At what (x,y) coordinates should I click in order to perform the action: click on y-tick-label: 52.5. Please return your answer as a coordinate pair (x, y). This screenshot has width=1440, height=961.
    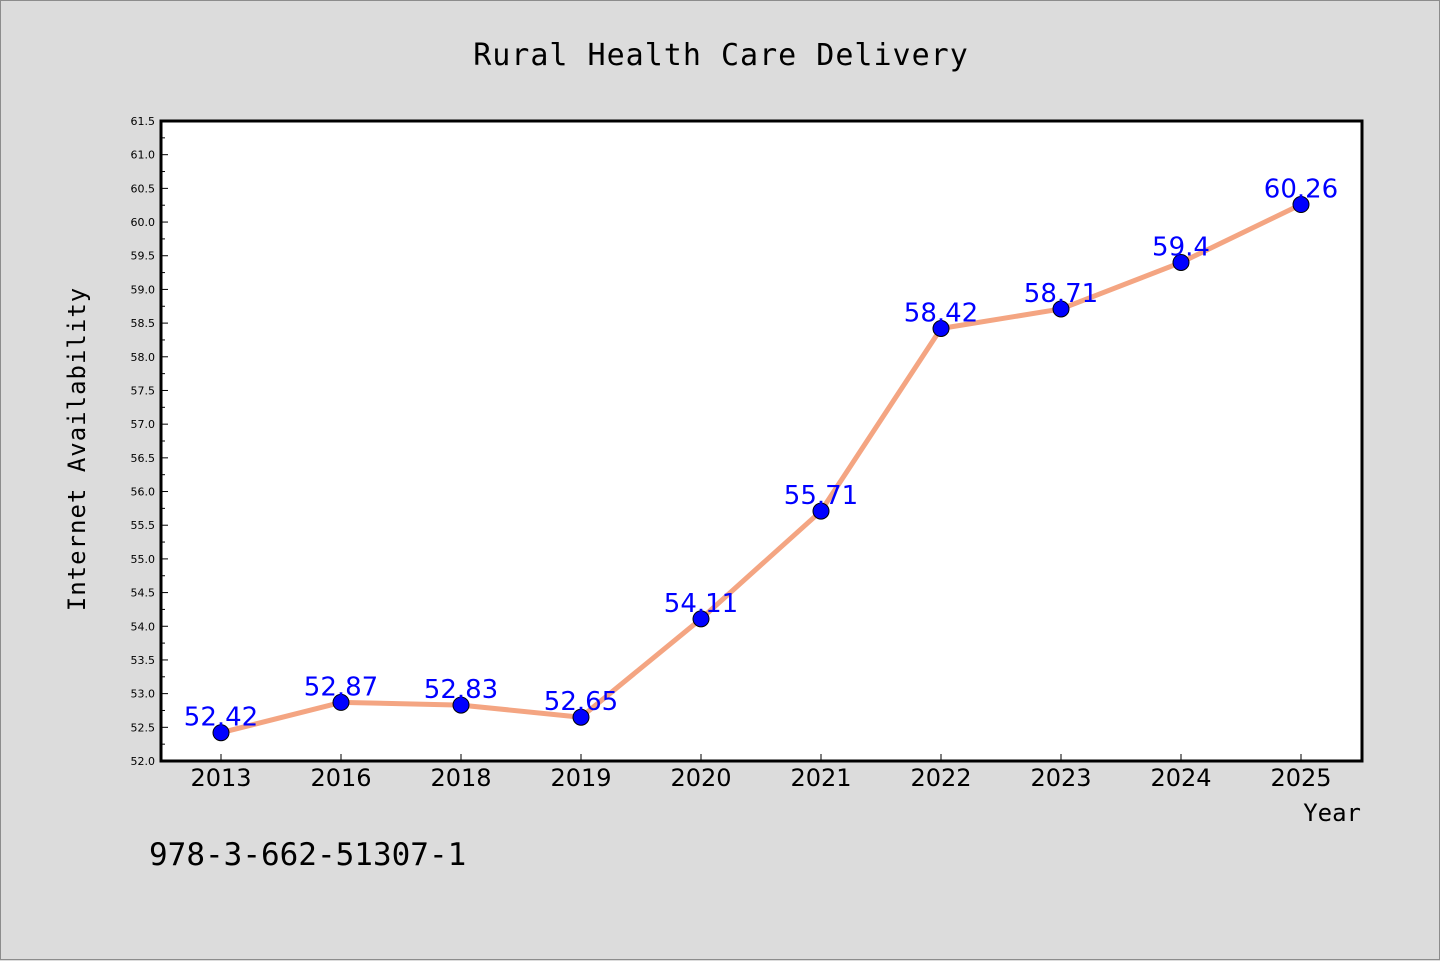
    Looking at the image, I should click on (143, 727).